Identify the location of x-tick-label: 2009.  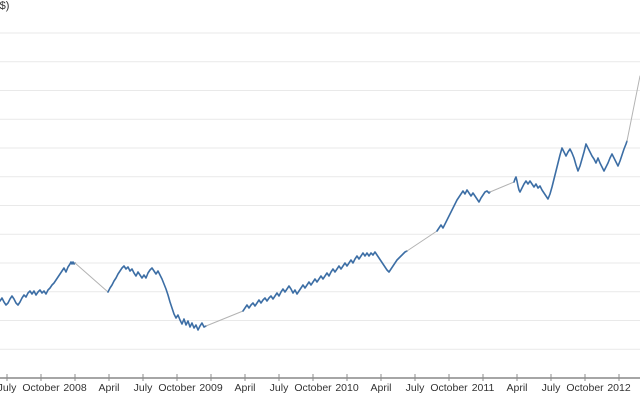
(211, 388).